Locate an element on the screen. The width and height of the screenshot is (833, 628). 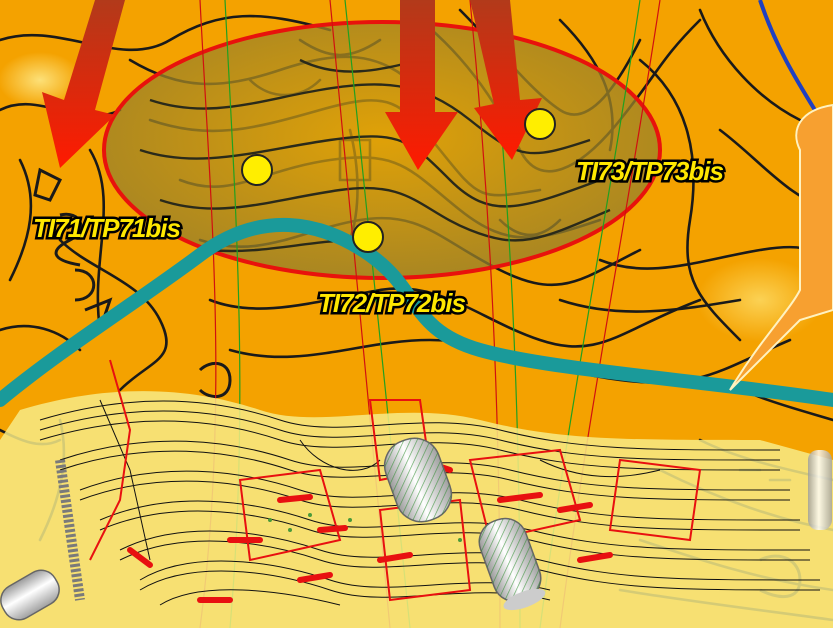
label-ti71: TI71/TP71bis is located at coordinates (106, 228).